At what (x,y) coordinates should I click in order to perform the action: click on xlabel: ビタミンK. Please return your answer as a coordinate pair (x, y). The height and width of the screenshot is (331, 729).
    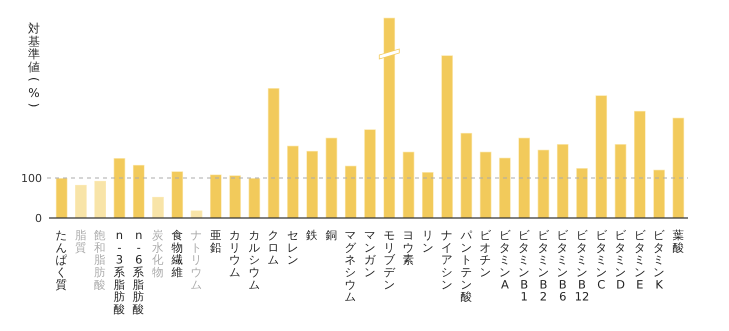
    Looking at the image, I should click on (659, 260).